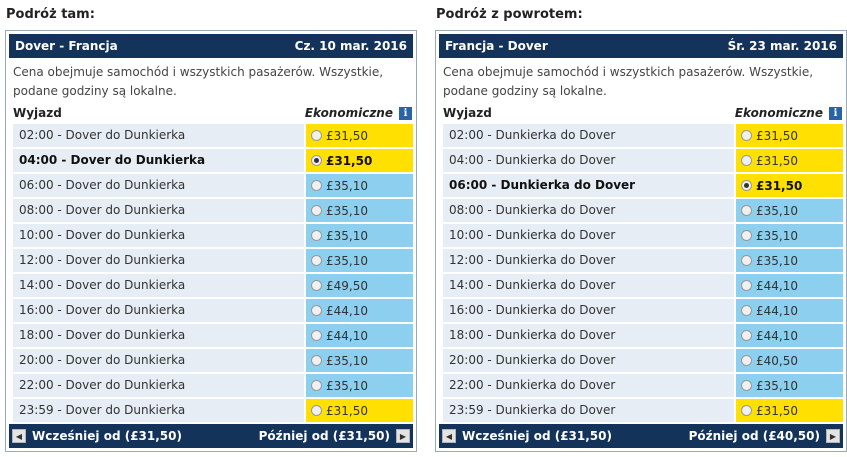 The width and height of the screenshot is (847, 457). I want to click on fare-cell: £40,50, so click(789, 360).